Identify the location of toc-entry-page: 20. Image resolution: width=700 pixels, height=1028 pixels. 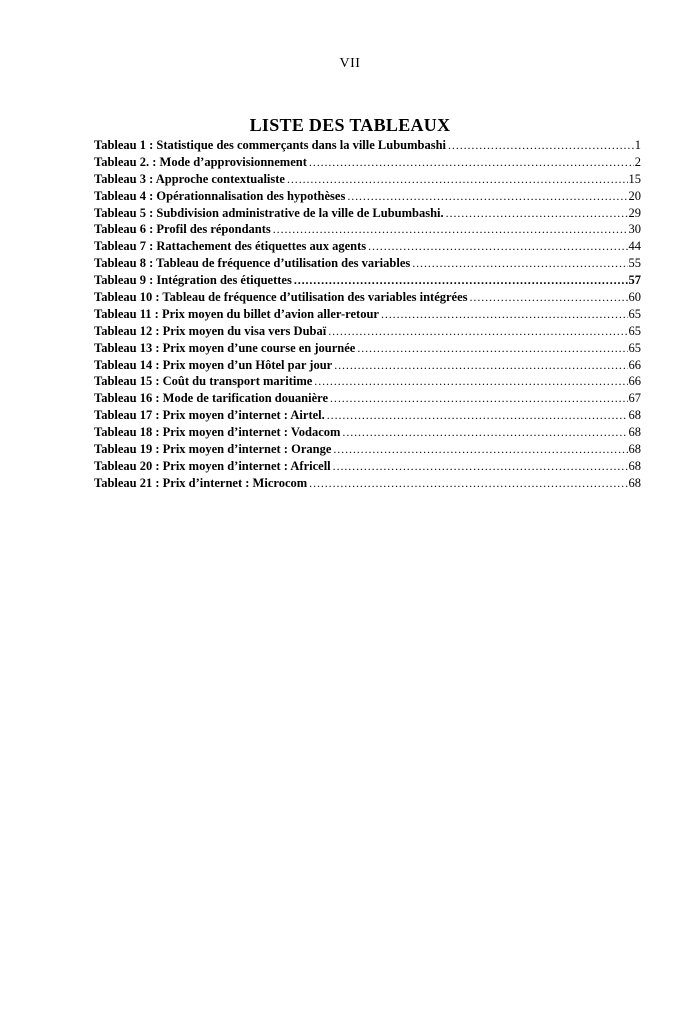
(635, 195).